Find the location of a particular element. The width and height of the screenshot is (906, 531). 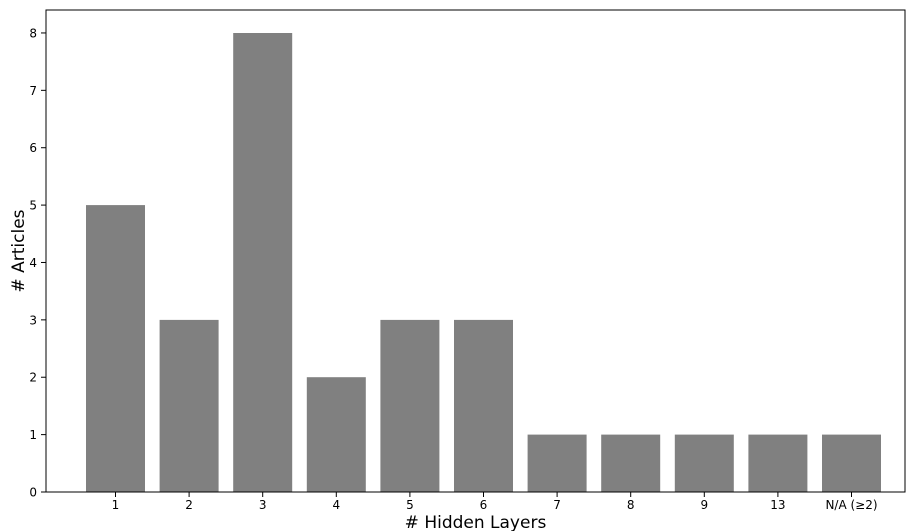

x-tick-label-5: 6 is located at coordinates (484, 505).